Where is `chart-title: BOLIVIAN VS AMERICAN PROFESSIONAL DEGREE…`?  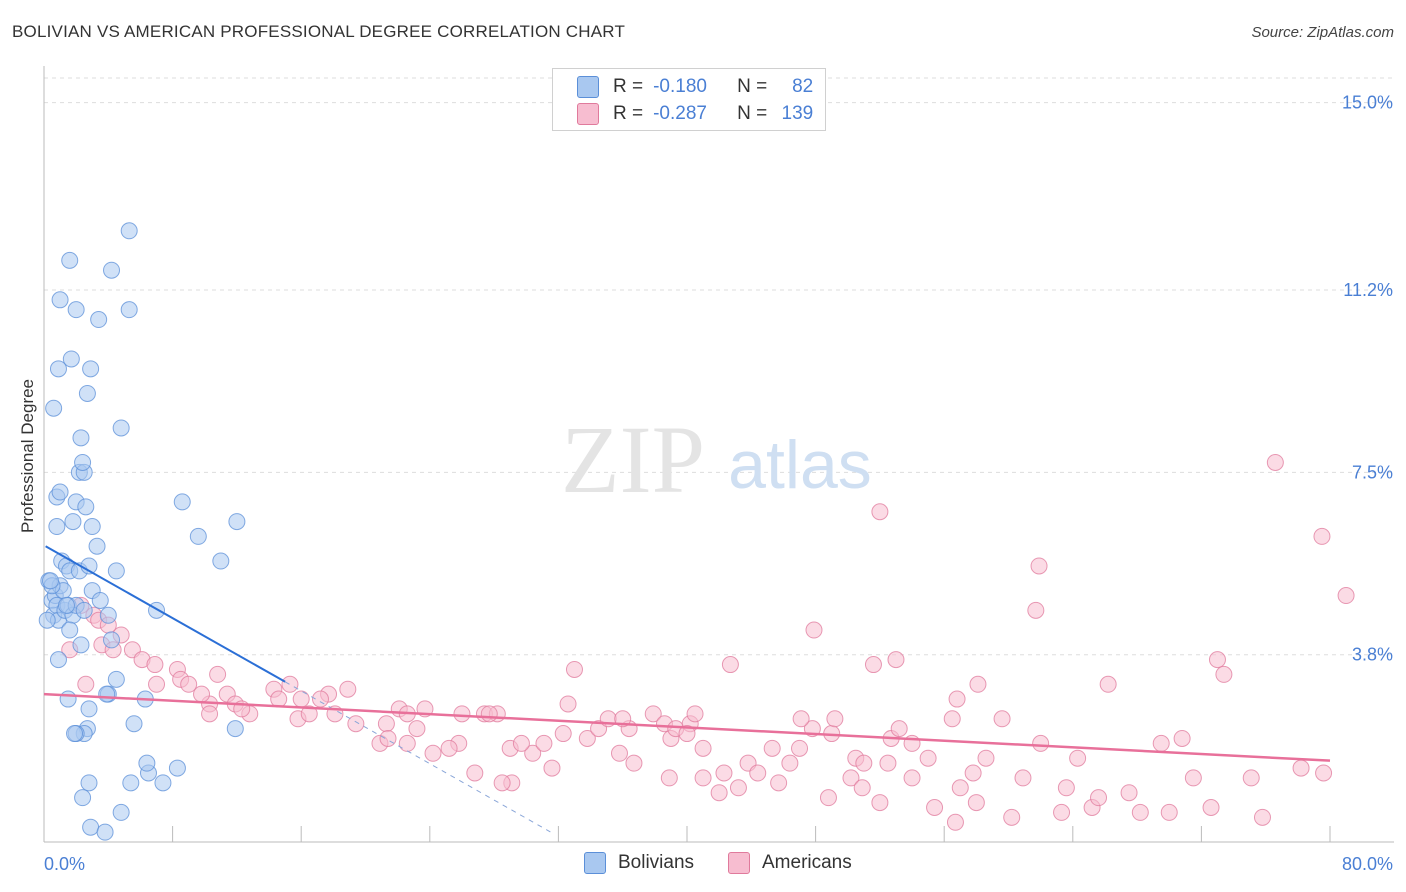 chart-title: BOLIVIAN VS AMERICAN PROFESSIONAL DEGREE… is located at coordinates (319, 31).